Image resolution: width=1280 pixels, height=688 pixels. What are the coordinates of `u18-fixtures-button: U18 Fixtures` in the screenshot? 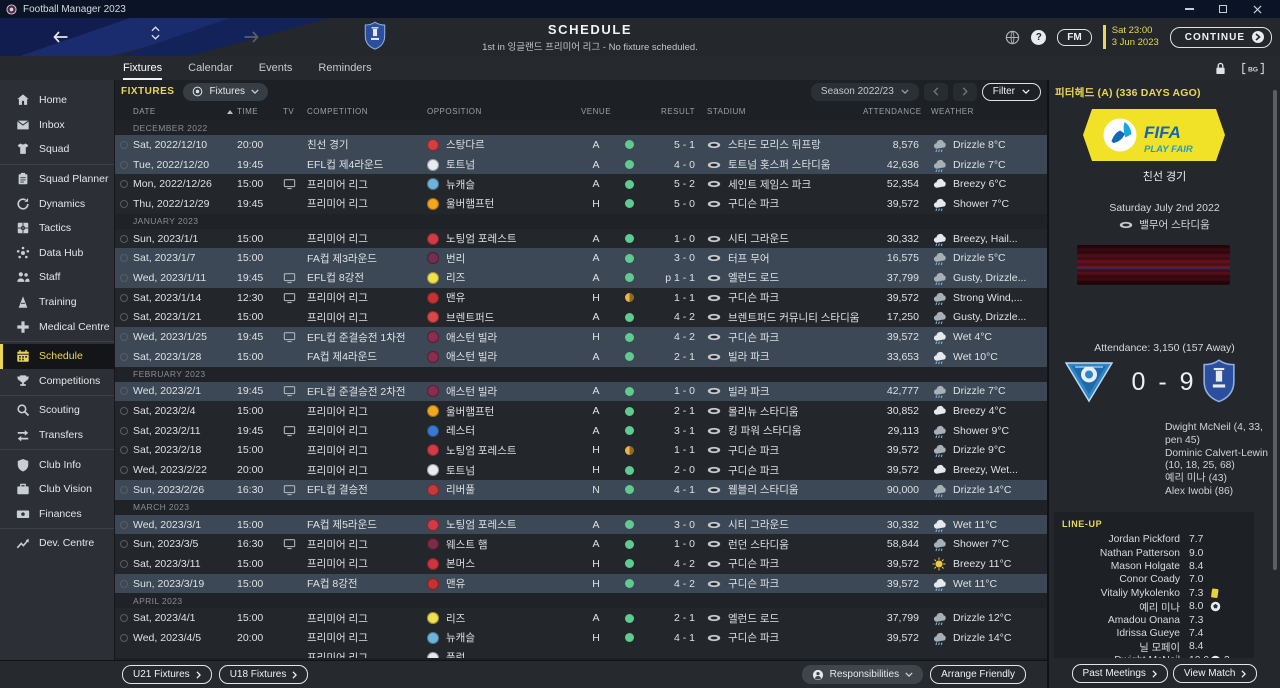 It's located at (263, 674).